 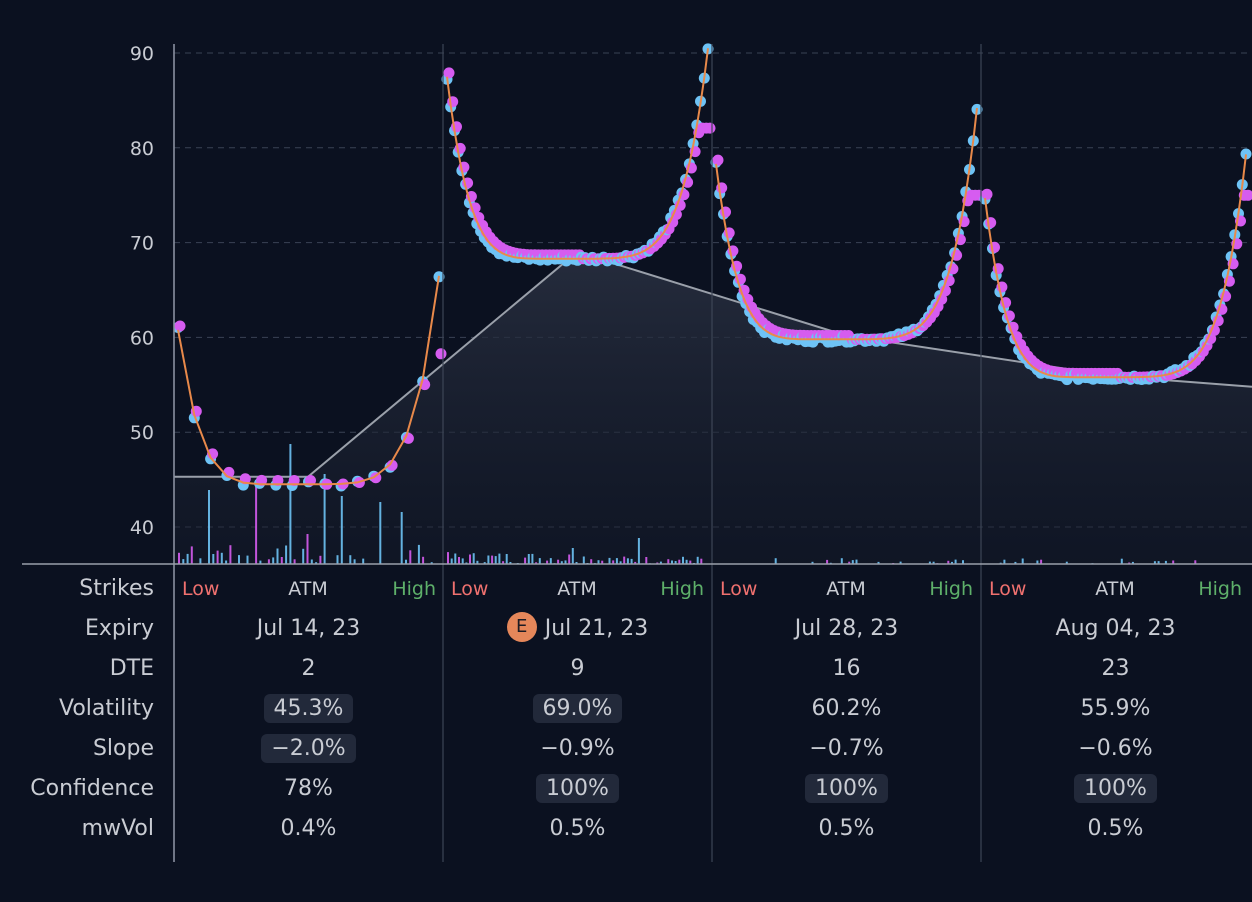 I want to click on mwvol-value: 0.5%, so click(x=577, y=828).